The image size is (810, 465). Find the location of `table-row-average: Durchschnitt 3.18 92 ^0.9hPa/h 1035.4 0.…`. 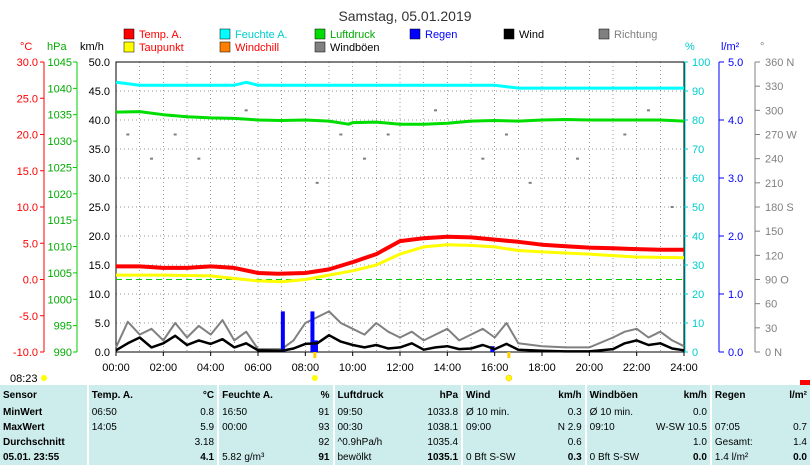

table-row-average: Durchschnitt 3.18 92 ^0.9hPa/h 1035.4 0.… is located at coordinates (405, 442).